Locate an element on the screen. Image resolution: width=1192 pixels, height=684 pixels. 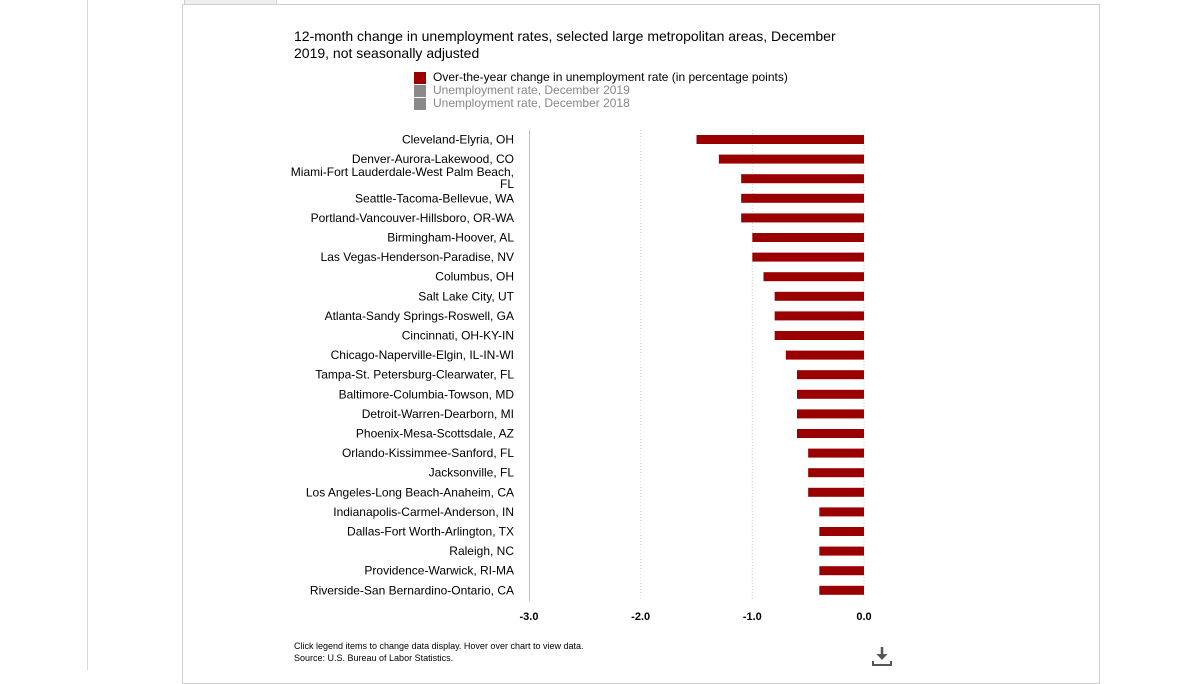
page-divider is located at coordinates (87, 335).